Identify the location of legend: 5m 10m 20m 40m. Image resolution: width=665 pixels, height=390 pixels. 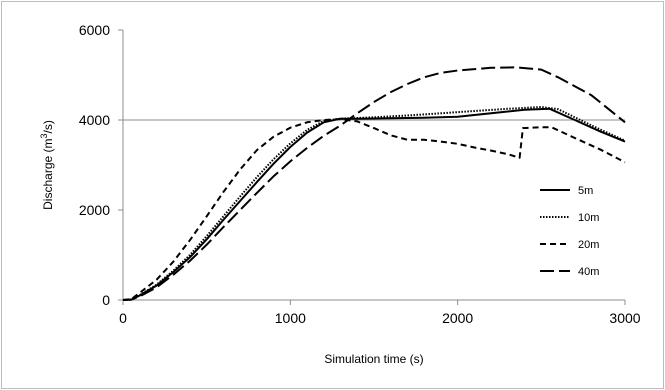
(569, 231).